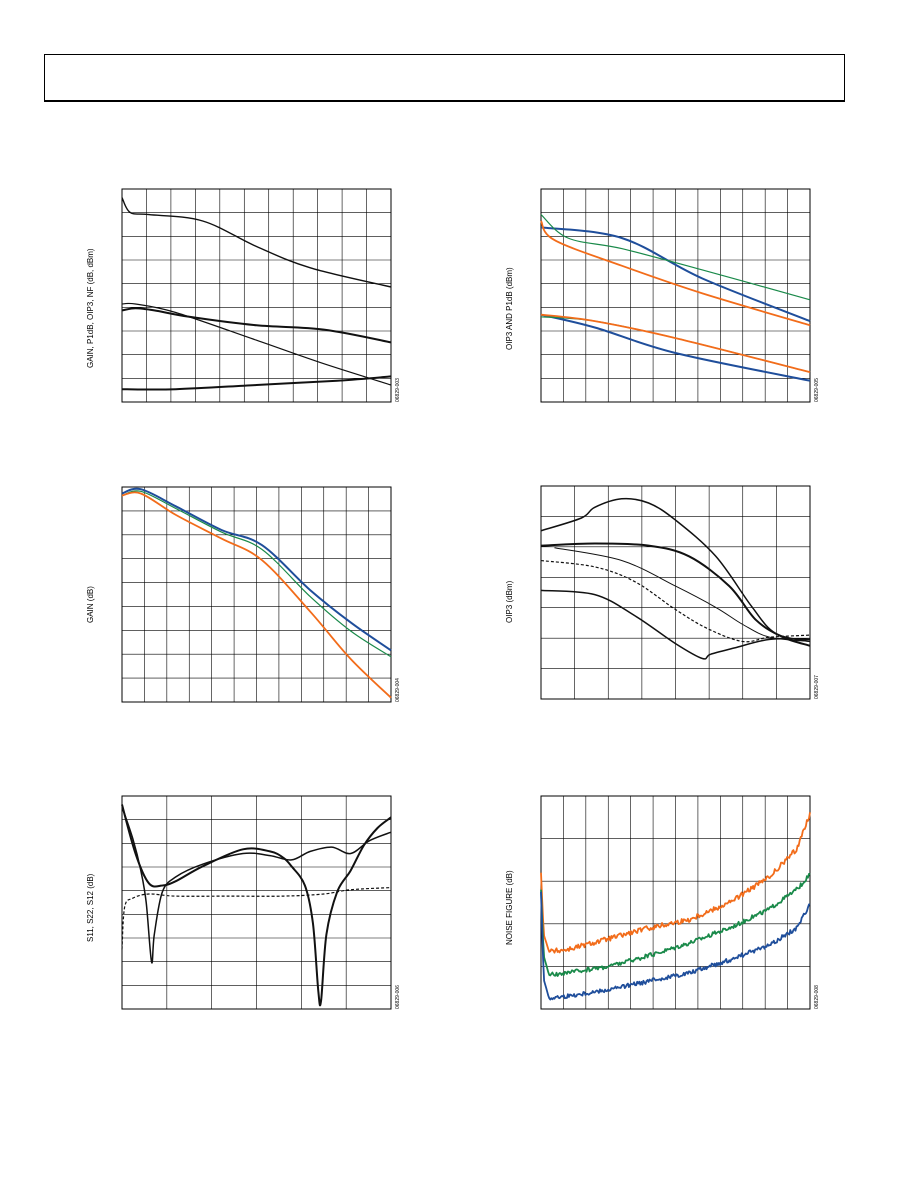  I want to click on chart-3-figure-code: 06829-004, so click(398, 690).